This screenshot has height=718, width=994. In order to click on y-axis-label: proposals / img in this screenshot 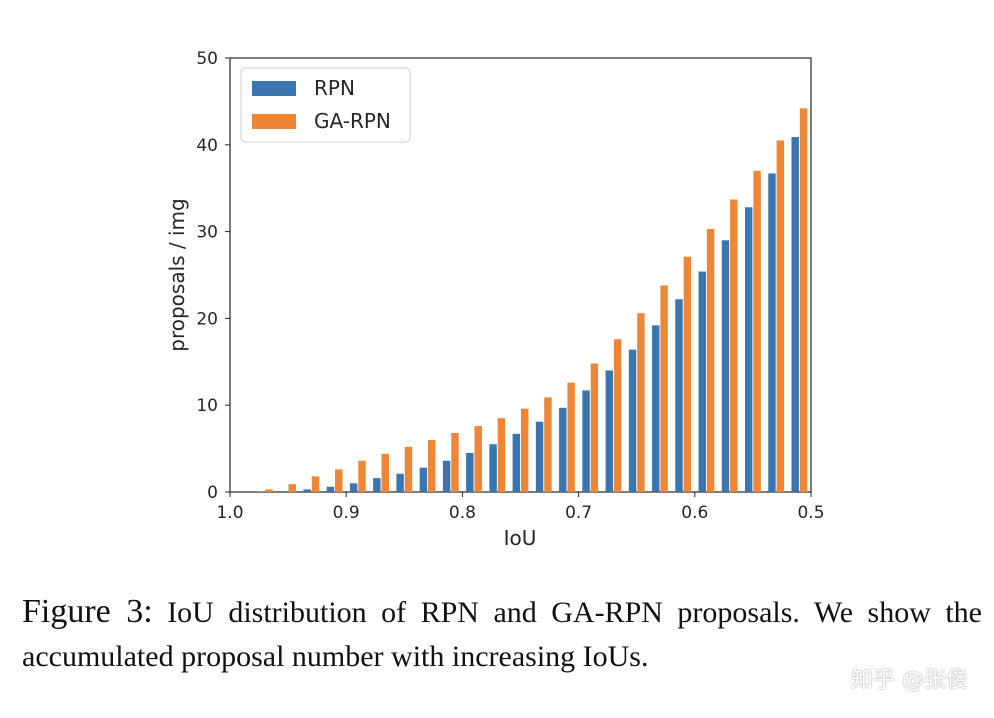, I will do `click(177, 275)`.